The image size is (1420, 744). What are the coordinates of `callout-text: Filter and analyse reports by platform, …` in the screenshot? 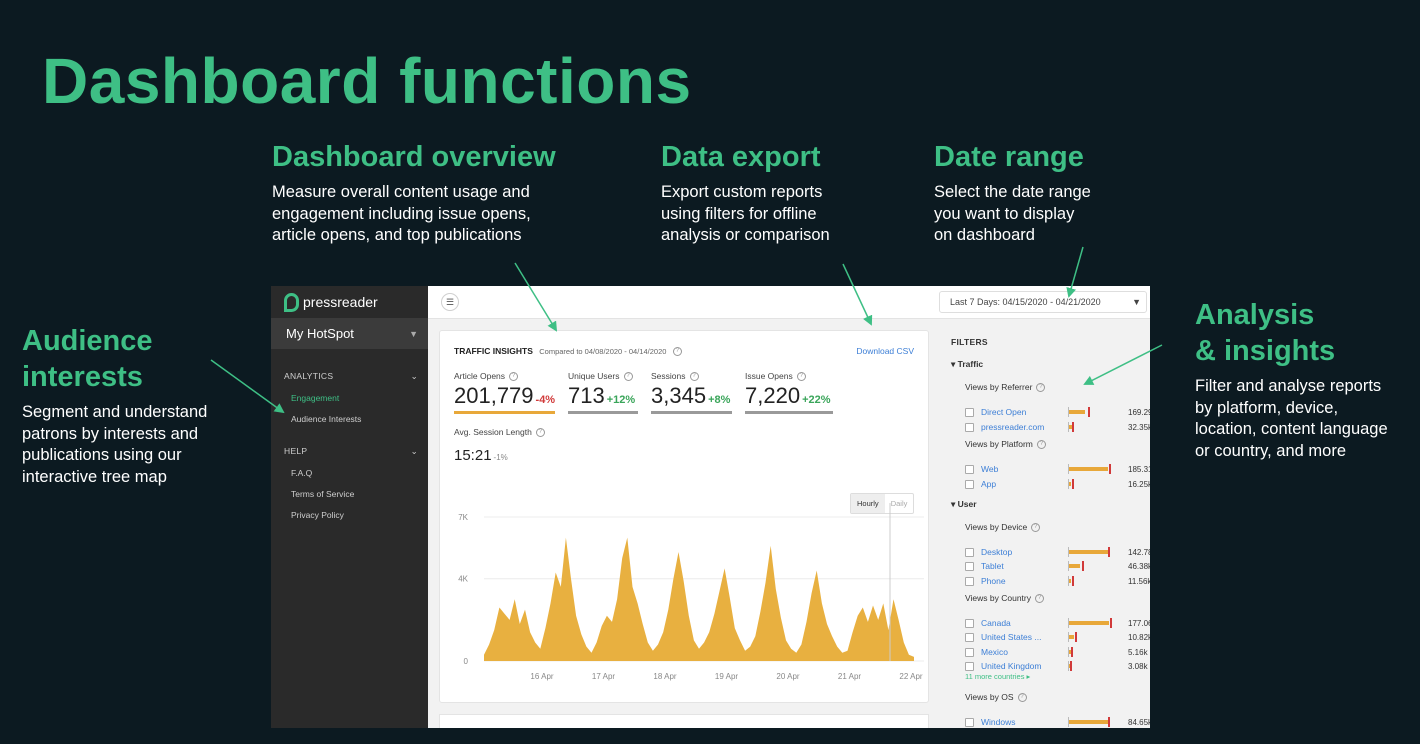 It's located at (1291, 418).